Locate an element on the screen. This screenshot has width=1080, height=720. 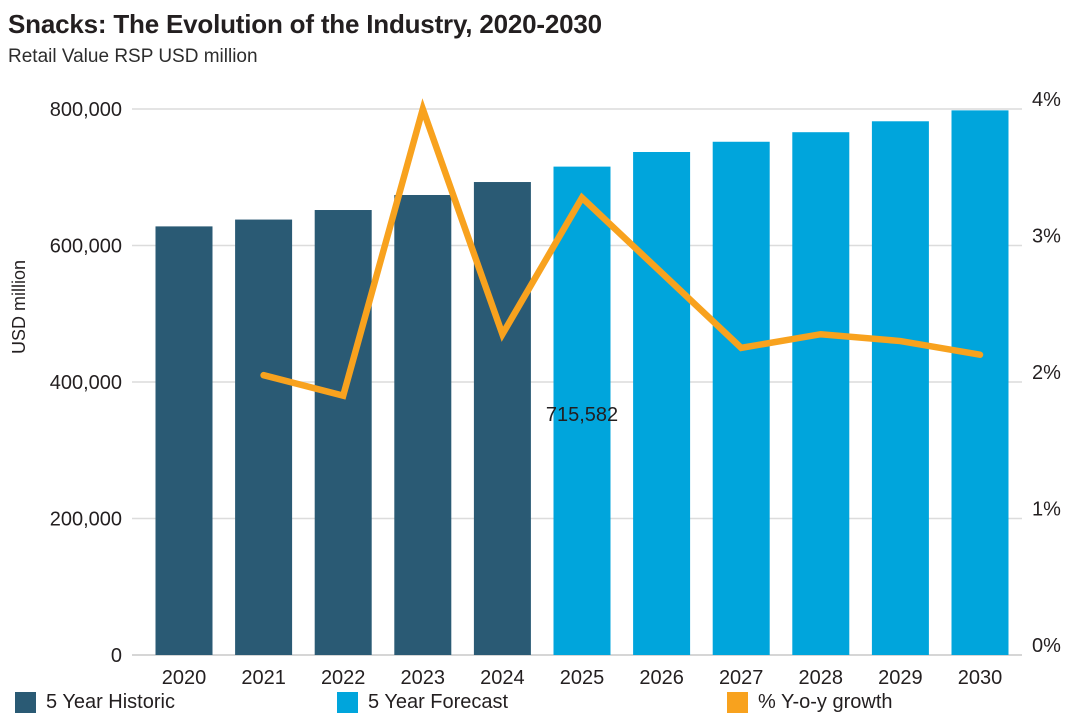
x-axis-label-2022: 2022 is located at coordinates (343, 678).